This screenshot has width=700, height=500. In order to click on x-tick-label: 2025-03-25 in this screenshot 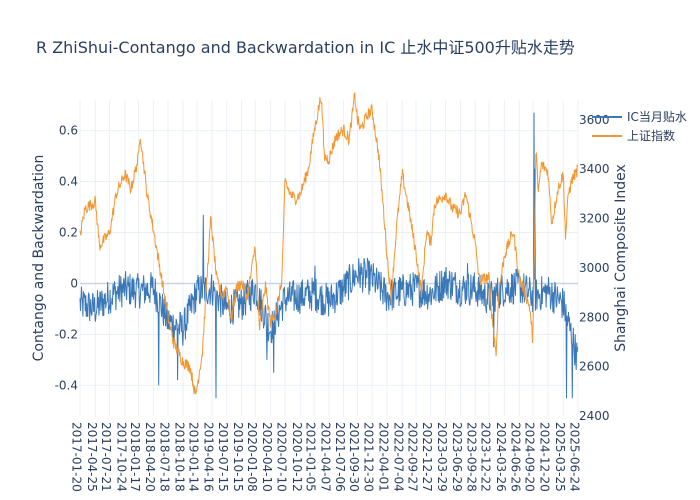, I will do `click(560, 457)`.